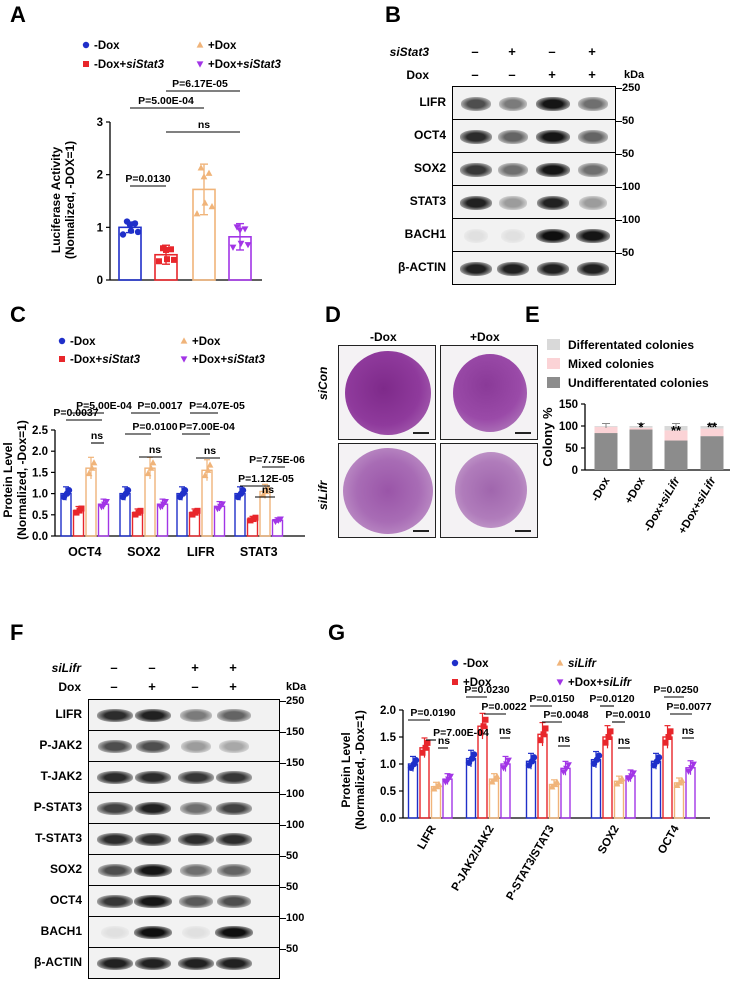 The image size is (744, 986). I want to click on blotF-protein-label: β-ACTIN, so click(58, 961).